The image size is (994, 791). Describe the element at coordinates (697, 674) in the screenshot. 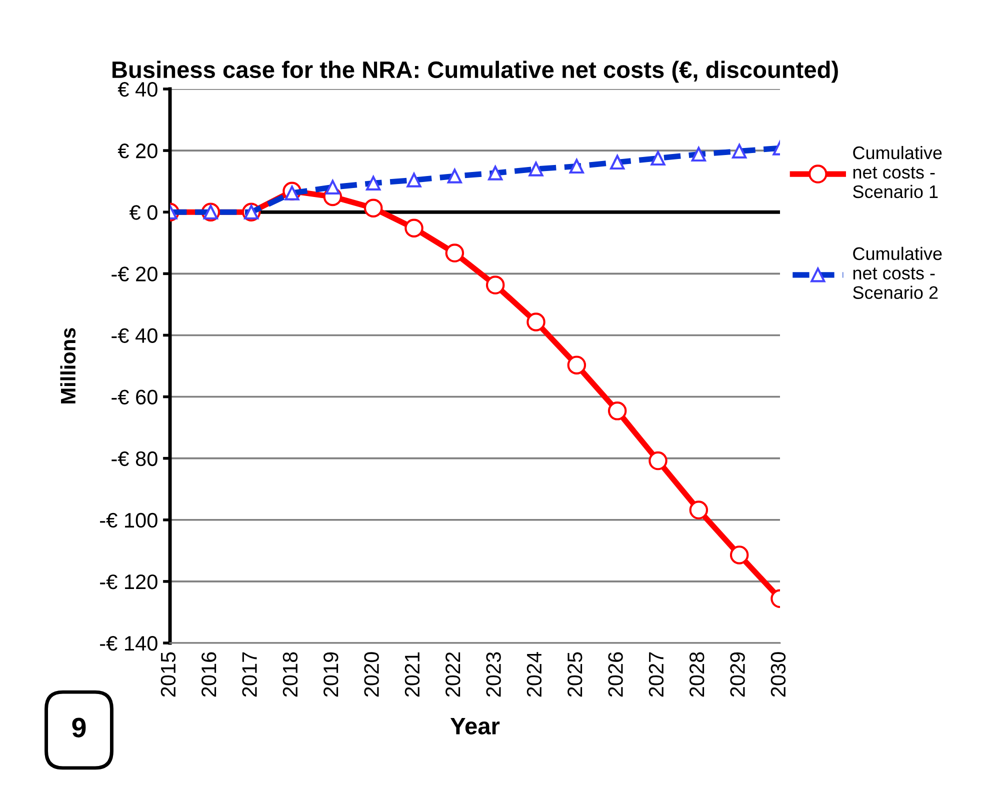

I see `x-tick-label: 2028` at that location.